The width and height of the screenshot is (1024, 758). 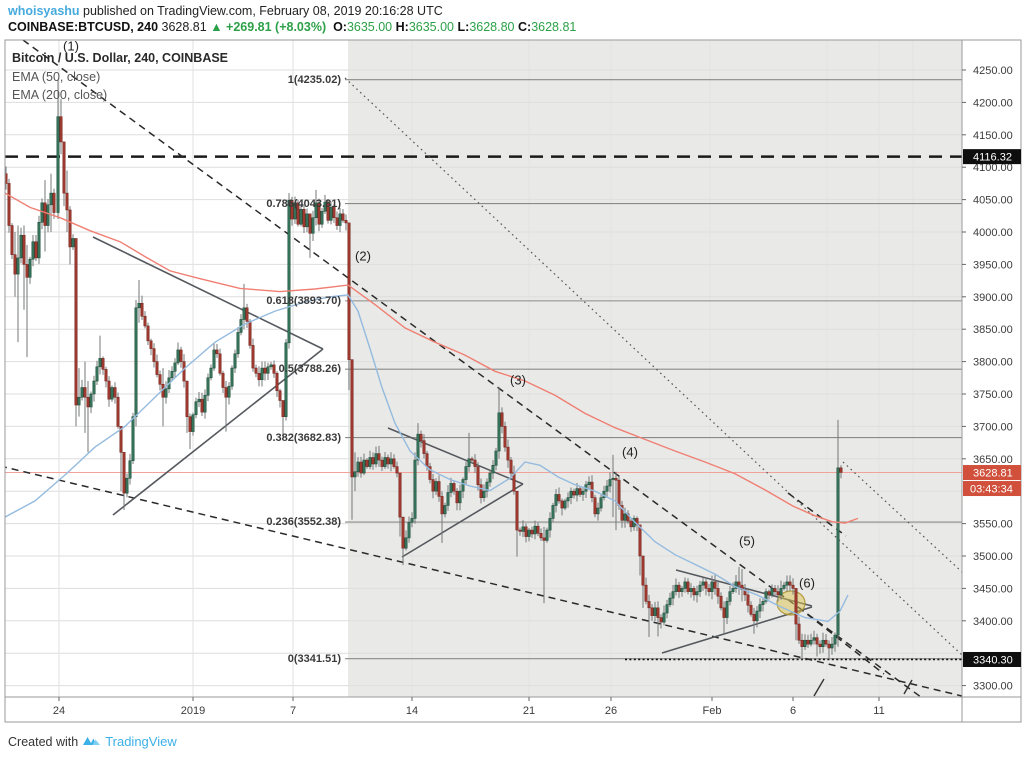 I want to click on price-tick-label: 4150.00, so click(x=993, y=136).